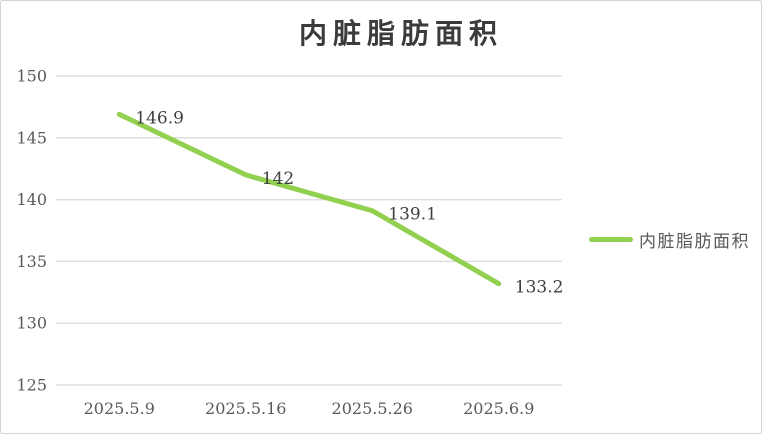 Image resolution: width=762 pixels, height=434 pixels. What do you see at coordinates (611, 239) in the screenshot?
I see `legend-line-swatch` at bounding box center [611, 239].